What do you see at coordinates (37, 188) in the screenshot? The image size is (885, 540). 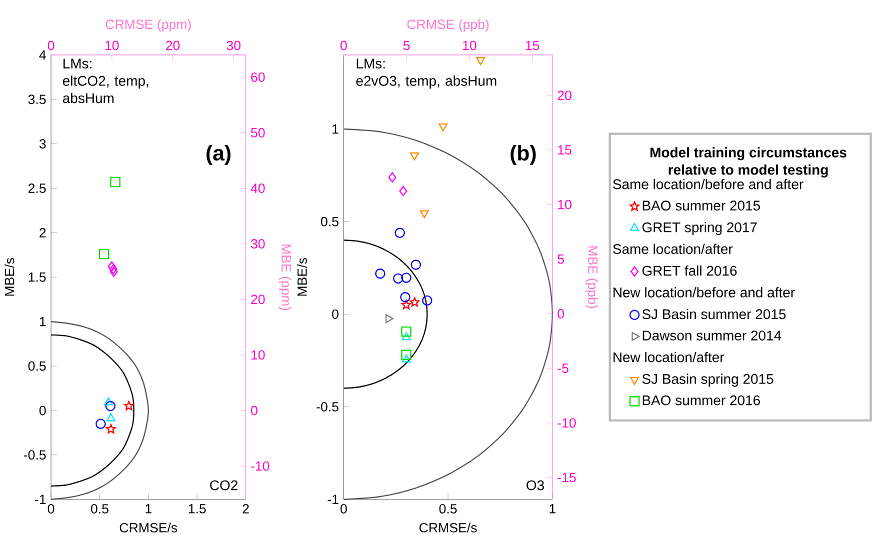 I see `y-tick-label: 2.5` at bounding box center [37, 188].